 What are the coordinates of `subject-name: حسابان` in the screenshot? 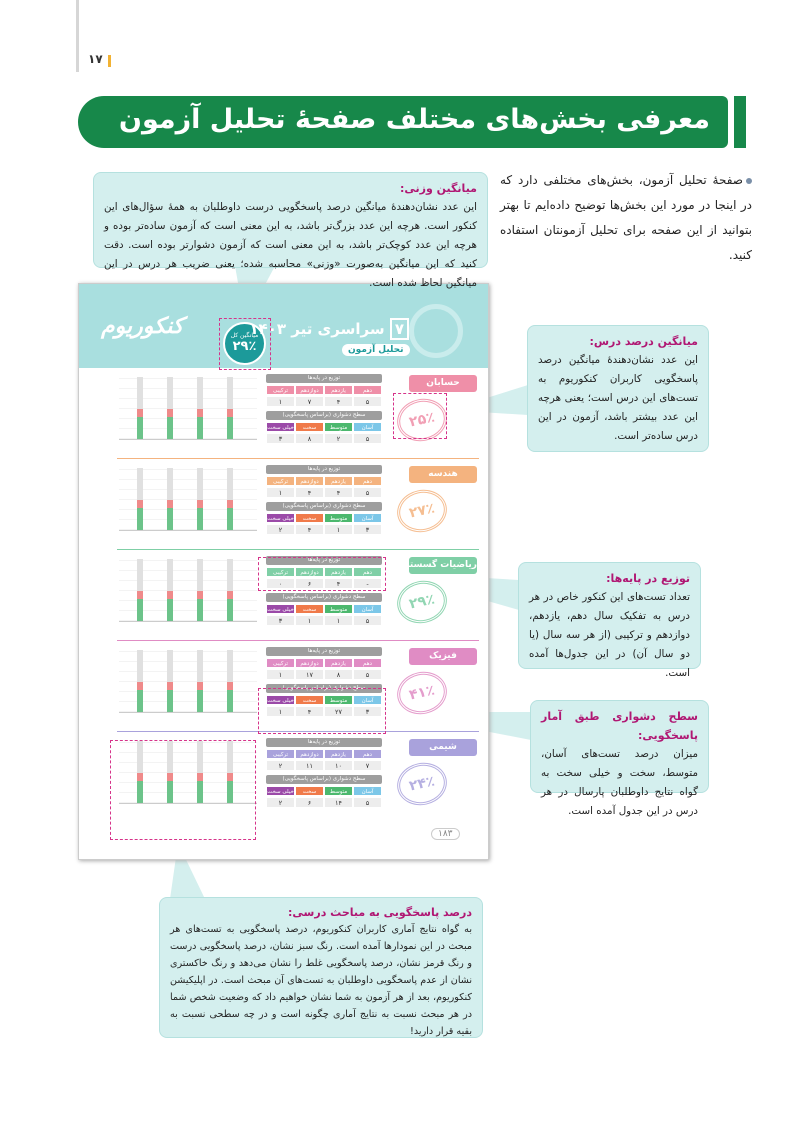 It's located at (443, 383).